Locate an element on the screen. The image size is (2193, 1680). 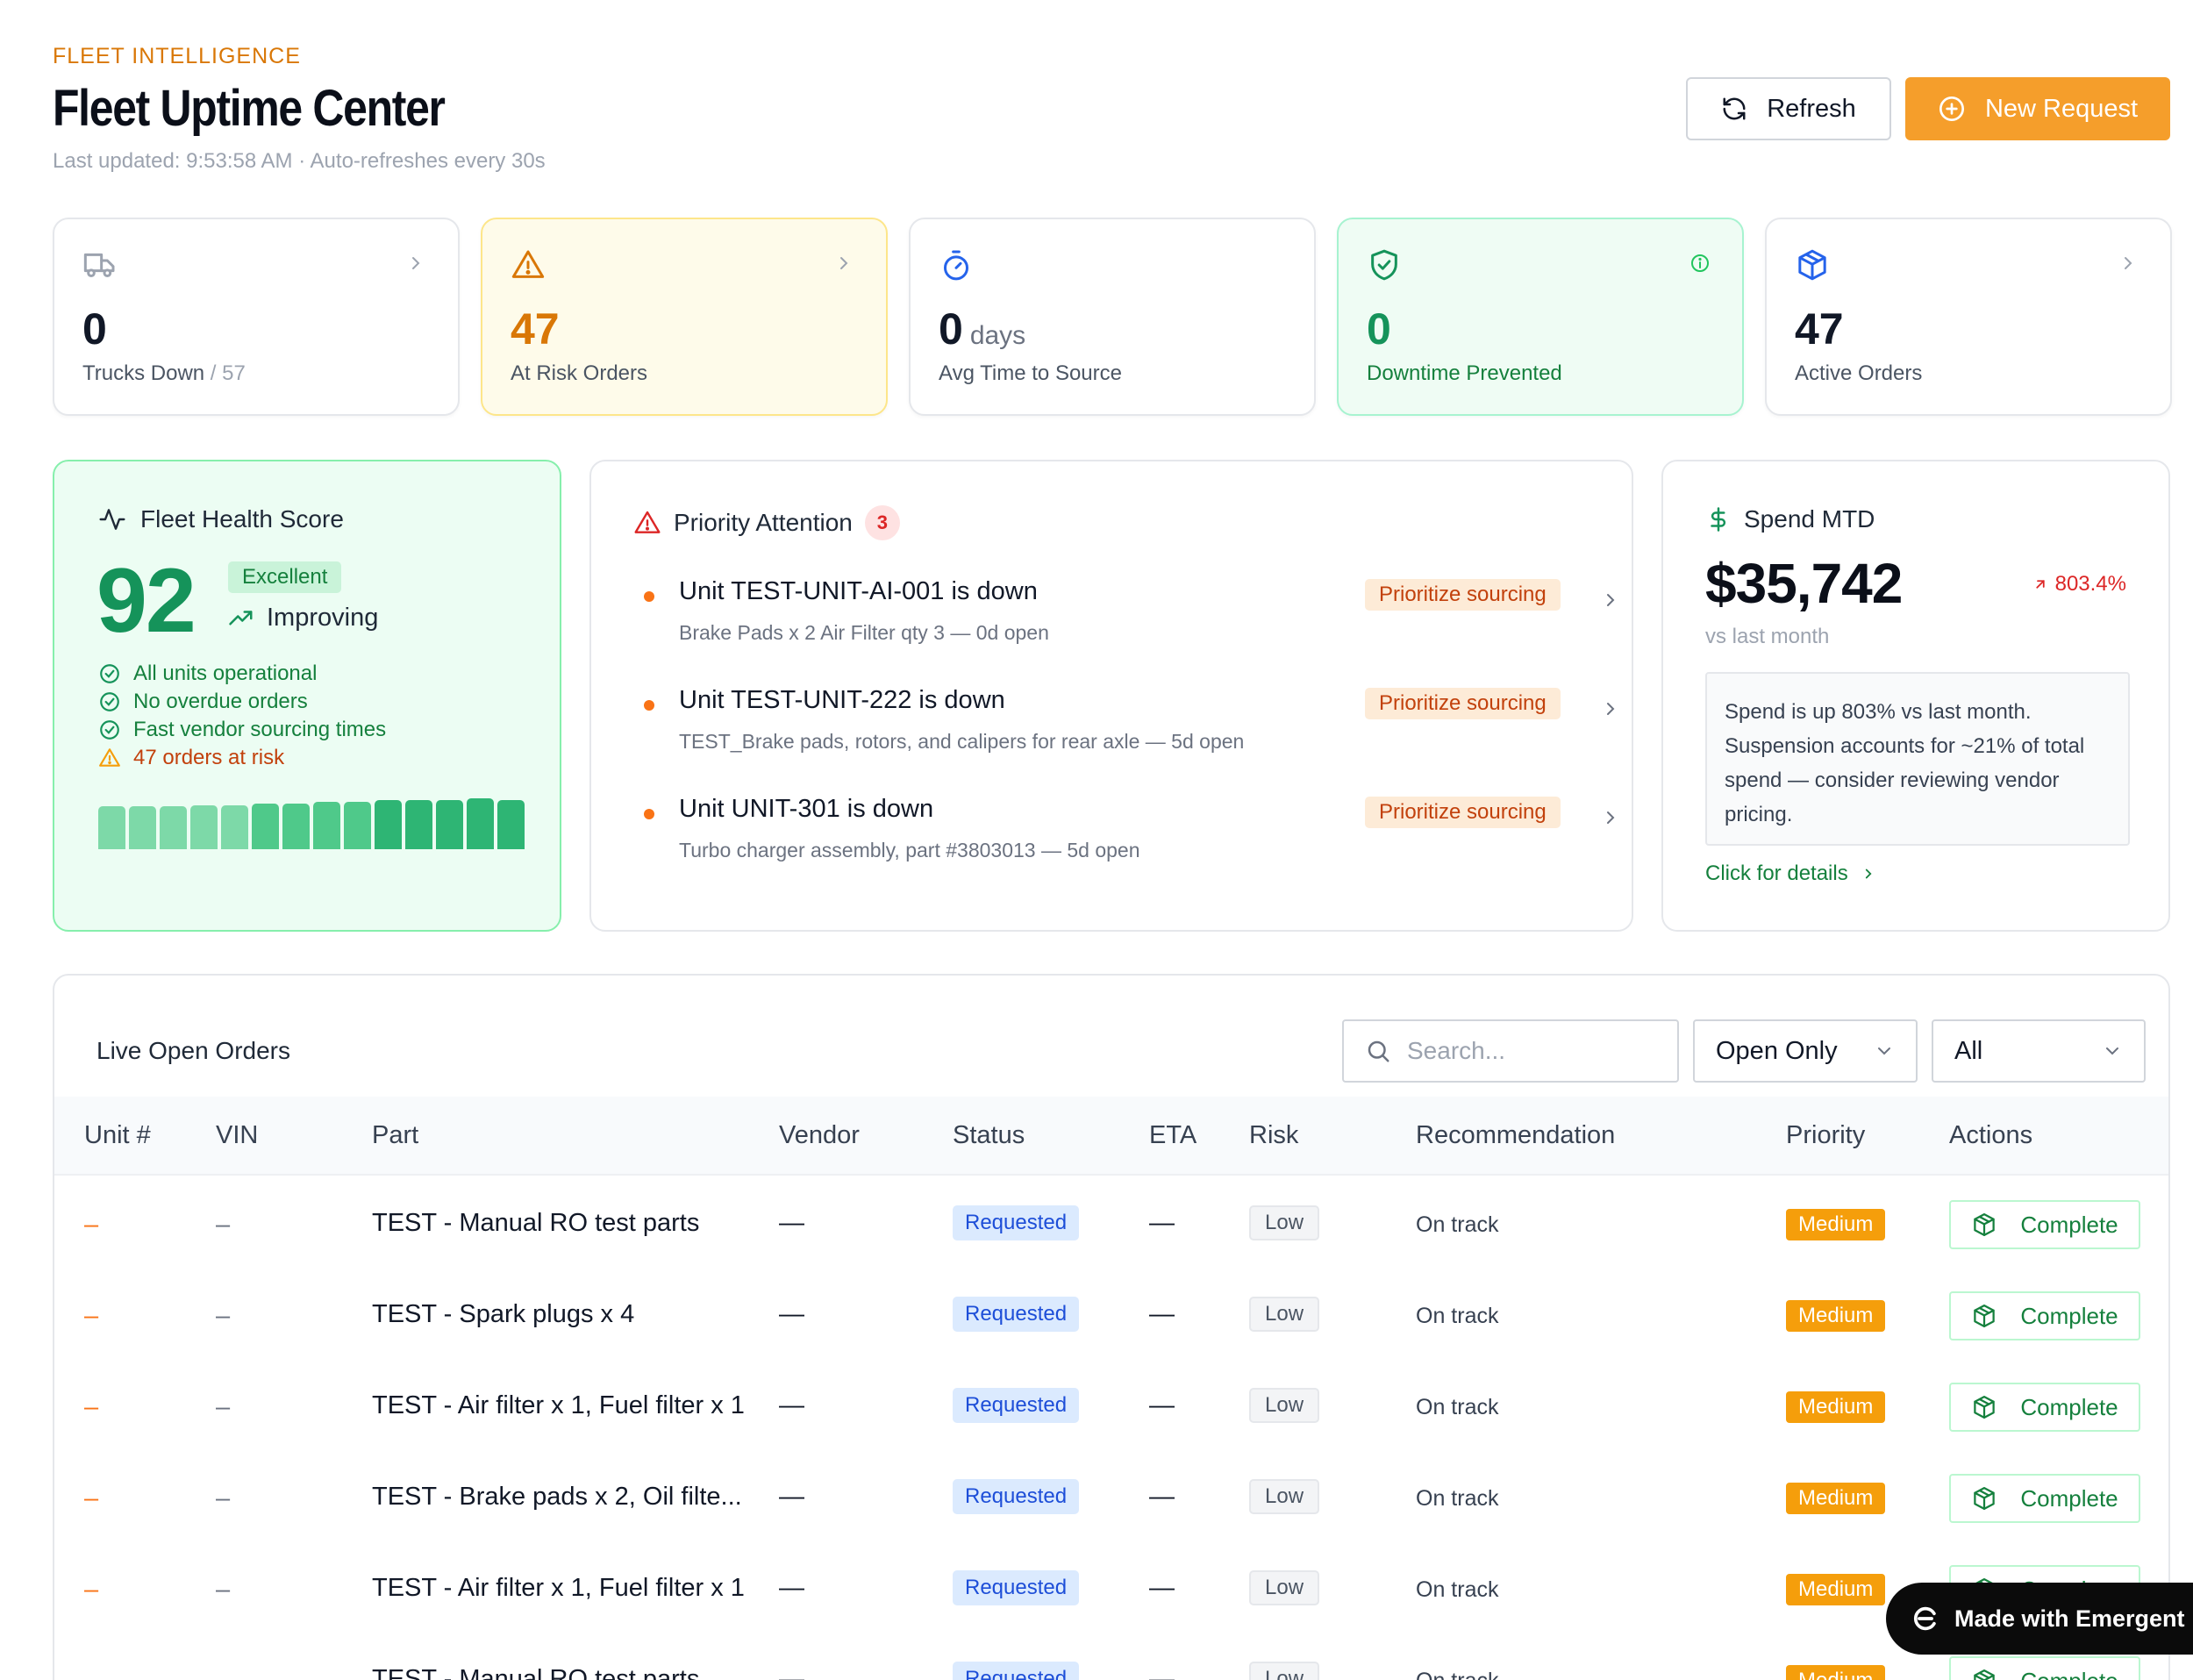
priority-filter-select: All is located at coordinates (2039, 1051).